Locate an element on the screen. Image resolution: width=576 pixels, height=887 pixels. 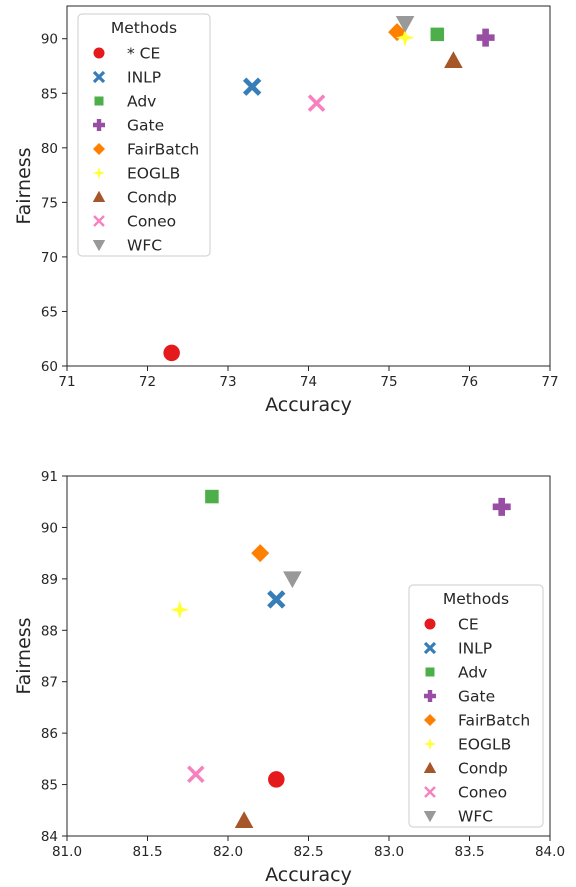
x-tick-label: 72 is located at coordinates (147, 382).